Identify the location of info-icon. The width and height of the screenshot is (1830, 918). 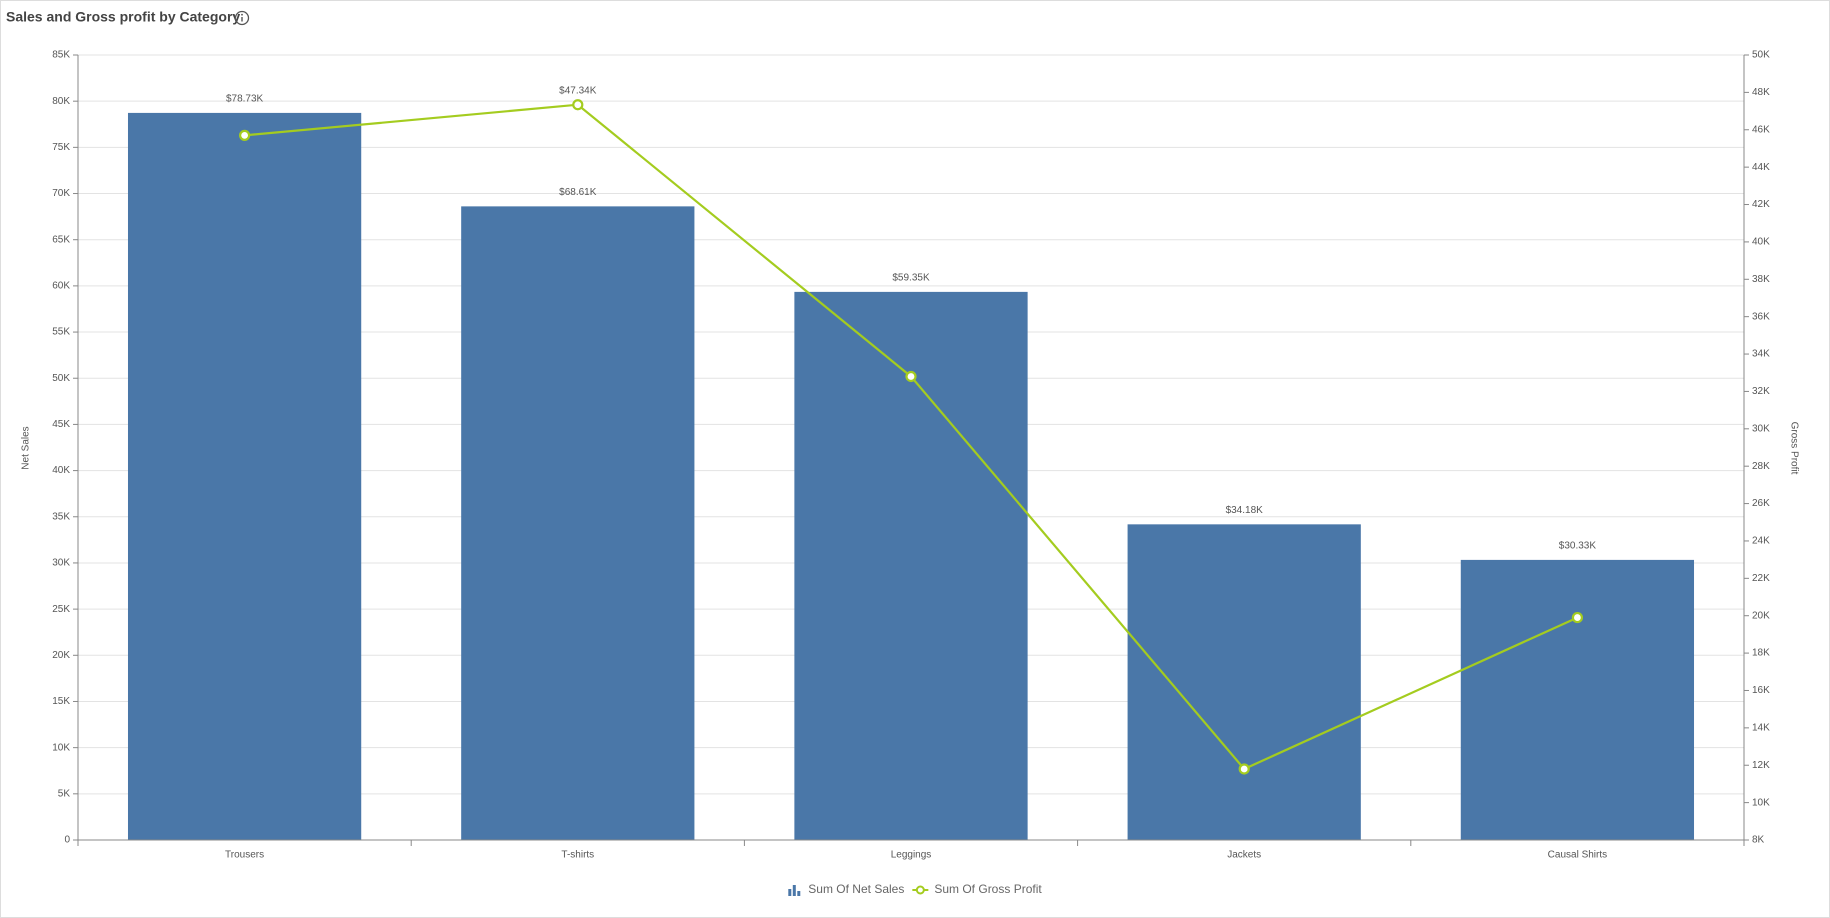
(242, 18).